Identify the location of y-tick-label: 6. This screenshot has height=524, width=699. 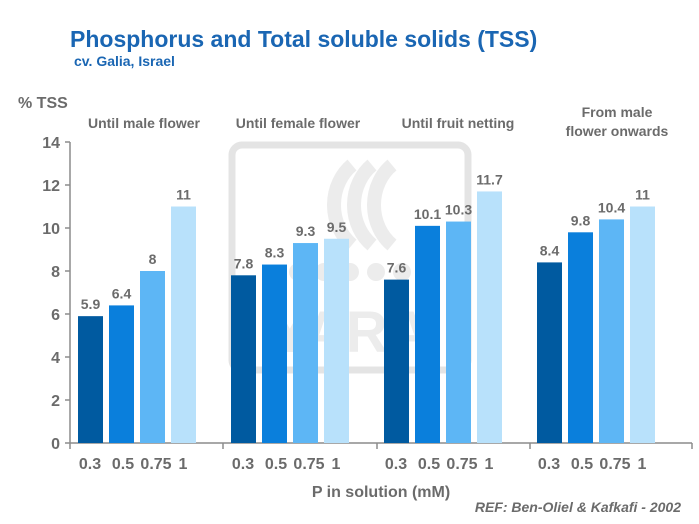
(55, 315).